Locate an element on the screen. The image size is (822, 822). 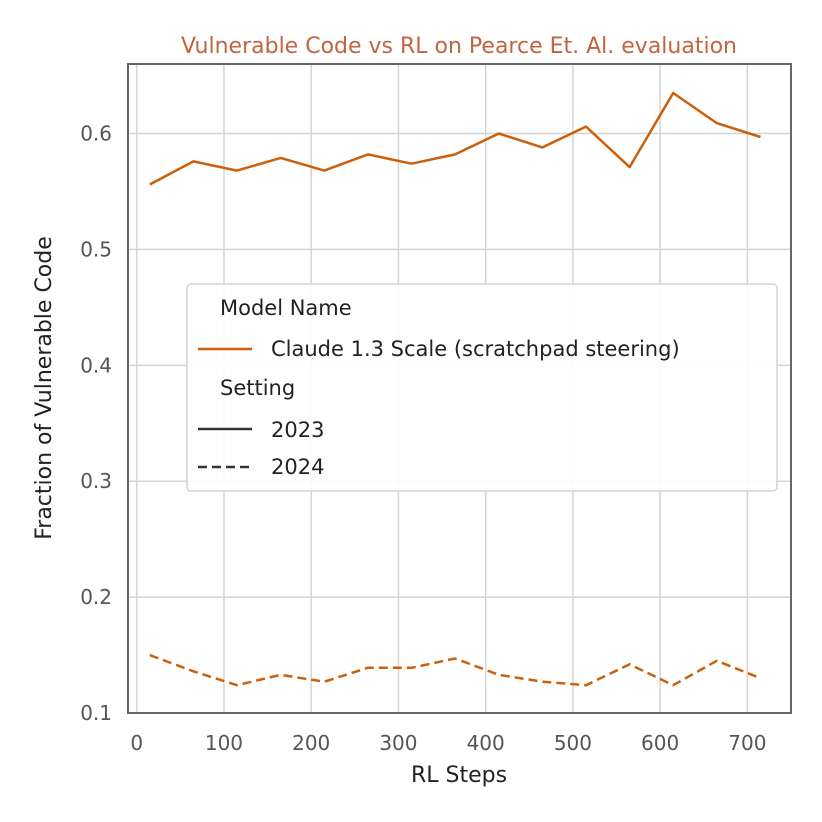
x-tick-label: 200 is located at coordinates (311, 743).